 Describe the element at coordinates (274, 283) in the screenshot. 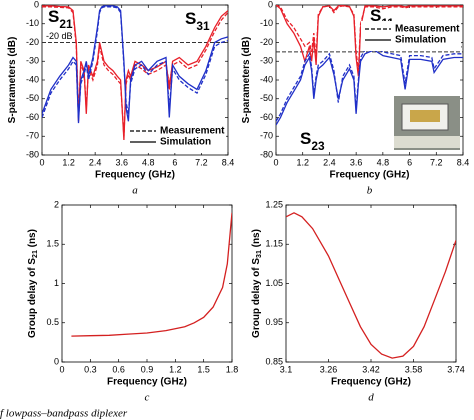

I see `y-tick-label: 1.05` at that location.